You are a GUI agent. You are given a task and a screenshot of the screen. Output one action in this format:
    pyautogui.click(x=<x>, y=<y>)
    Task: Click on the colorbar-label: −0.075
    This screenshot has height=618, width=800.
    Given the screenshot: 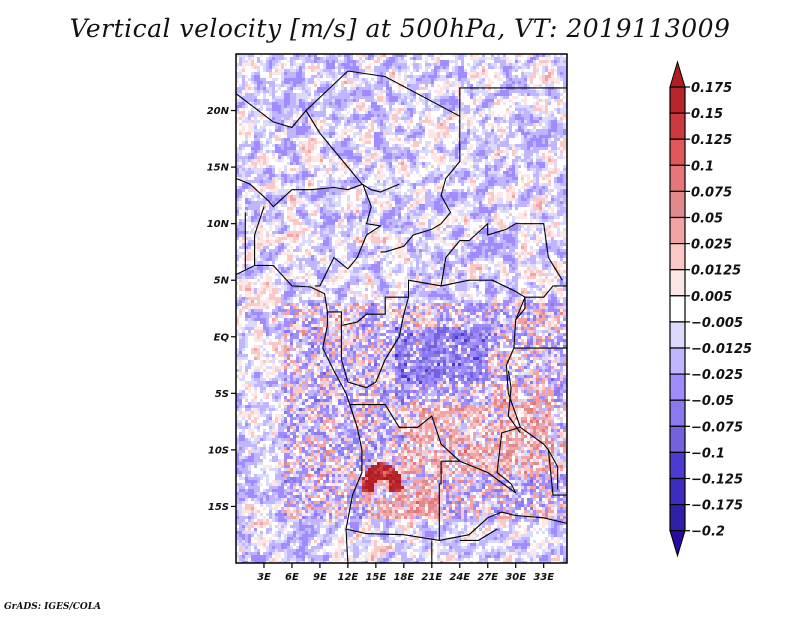 What is the action you would take?
    pyautogui.click(x=717, y=427)
    